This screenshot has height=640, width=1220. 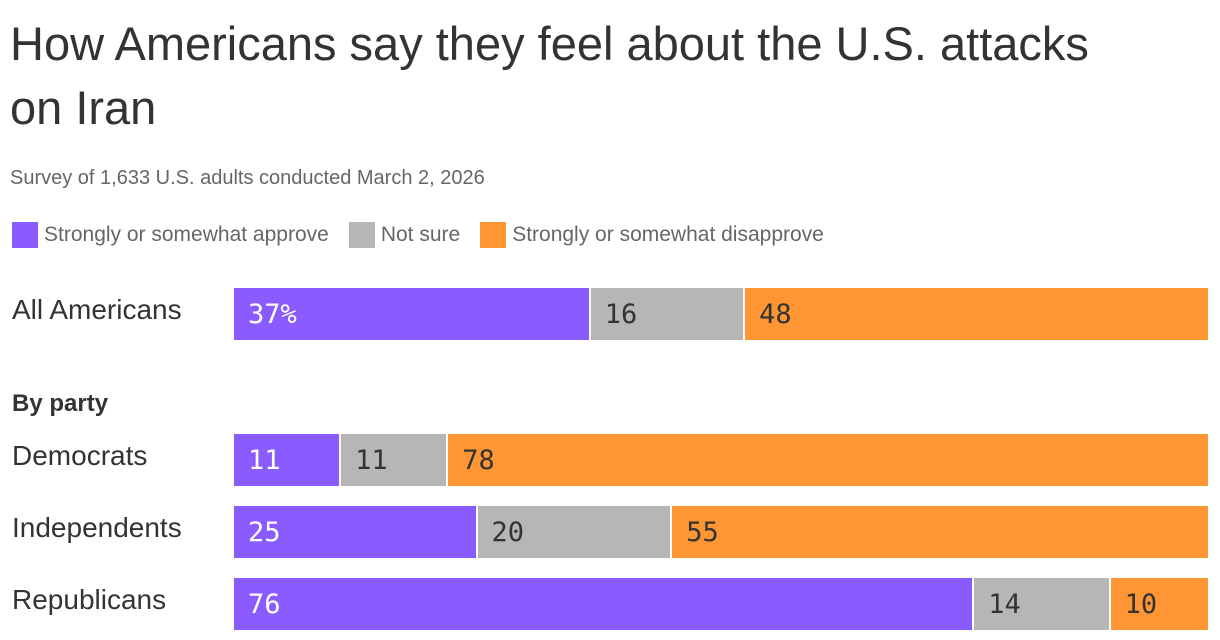 I want to click on legend-item-not-sure: Not sure, so click(x=404, y=235).